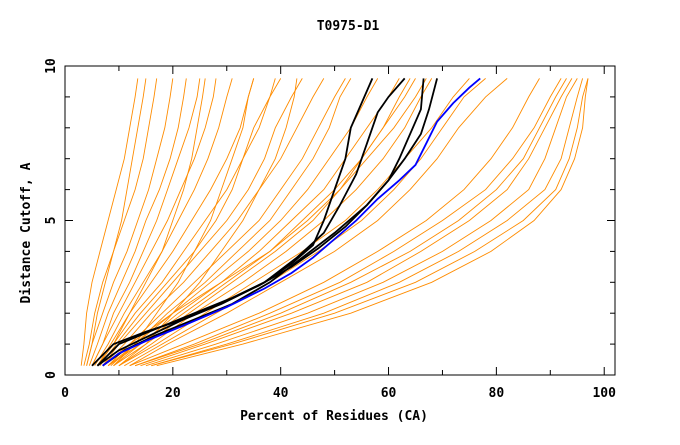 The width and height of the screenshot is (680, 445). Describe the element at coordinates (334, 416) in the screenshot. I see `x-axis-label: Percent of Residues (CA)` at that location.